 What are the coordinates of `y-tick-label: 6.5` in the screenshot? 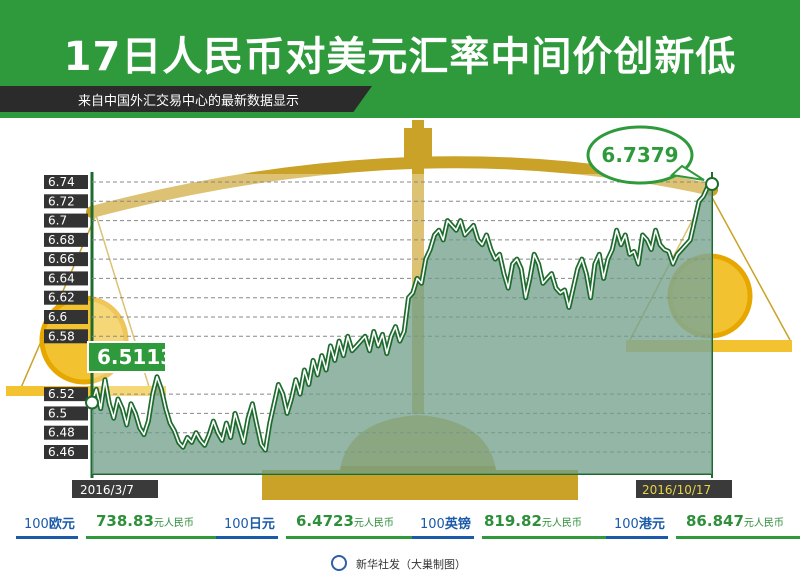 It's located at (57, 413).